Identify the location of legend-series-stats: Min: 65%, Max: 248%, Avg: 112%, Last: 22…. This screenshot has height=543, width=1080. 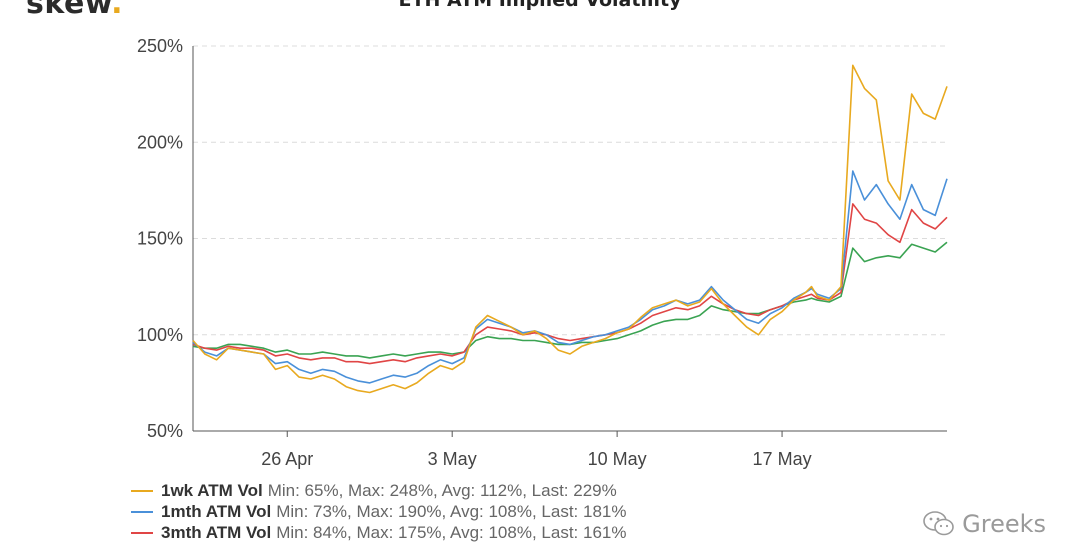
(442, 490).